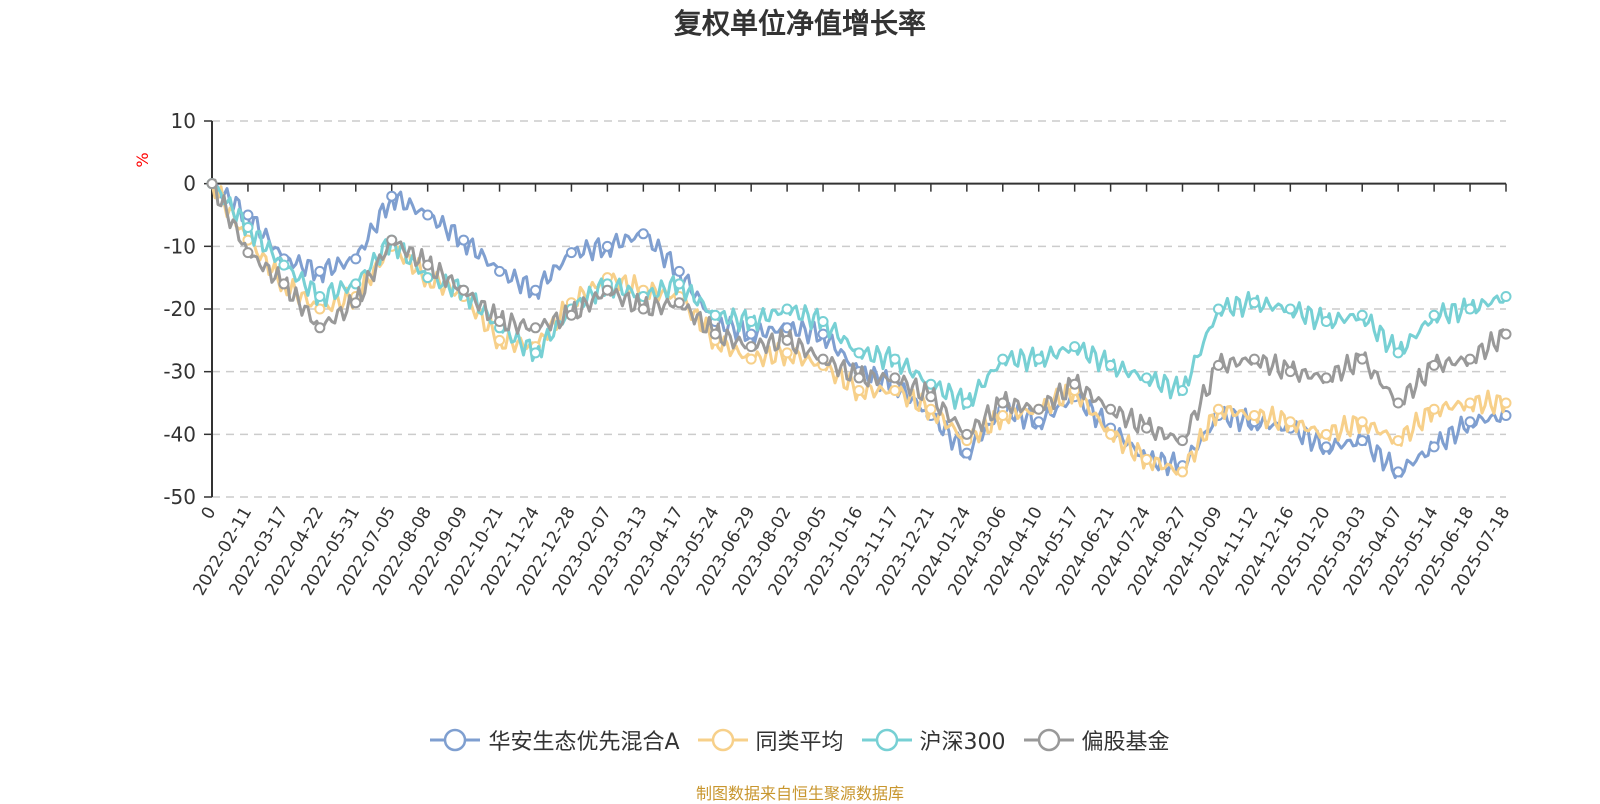 The height and width of the screenshot is (804, 1600). I want to click on legend-item: 偏股基金, so click(1096, 740).